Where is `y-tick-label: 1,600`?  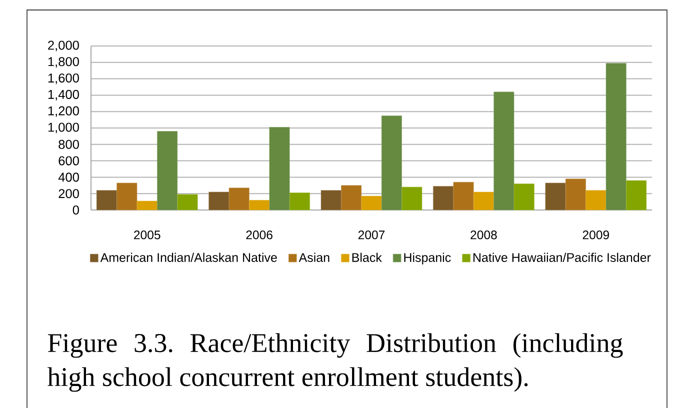
y-tick-label: 1,600 is located at coordinates (63, 79).